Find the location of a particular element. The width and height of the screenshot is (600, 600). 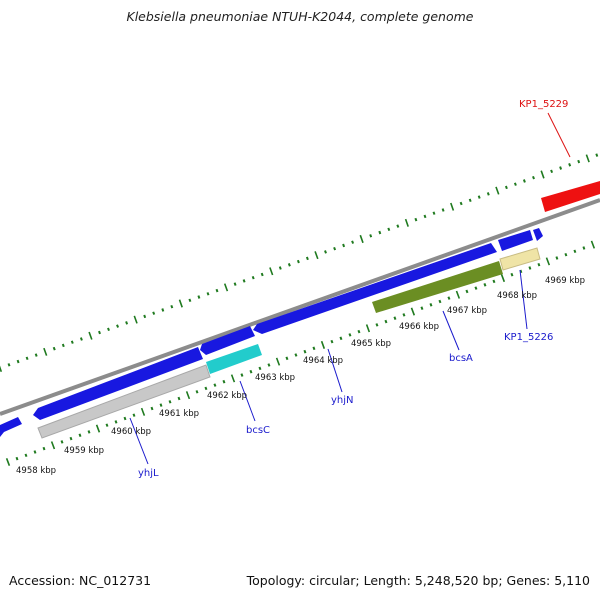

leader-yhjN is located at coordinates (335, 370).